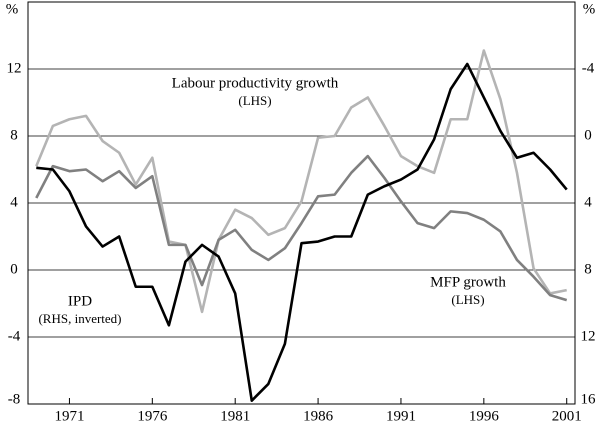 Image resolution: width=600 pixels, height=427 pixels. I want to click on annotation: (RHS, inverted), so click(79, 318).